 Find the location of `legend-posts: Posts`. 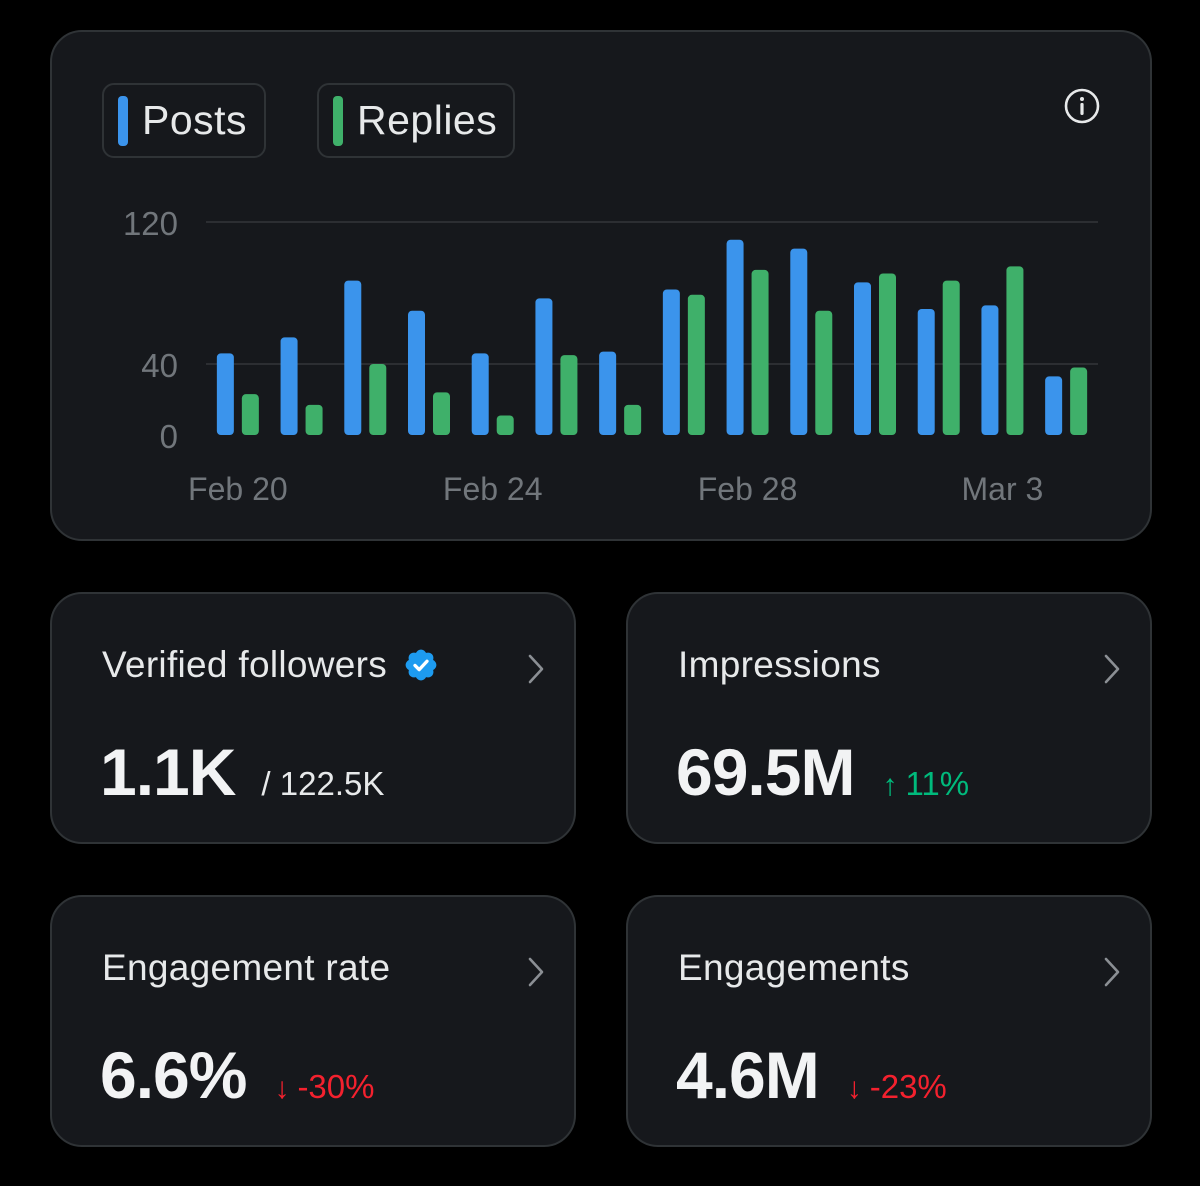

legend-posts: Posts is located at coordinates (184, 120).